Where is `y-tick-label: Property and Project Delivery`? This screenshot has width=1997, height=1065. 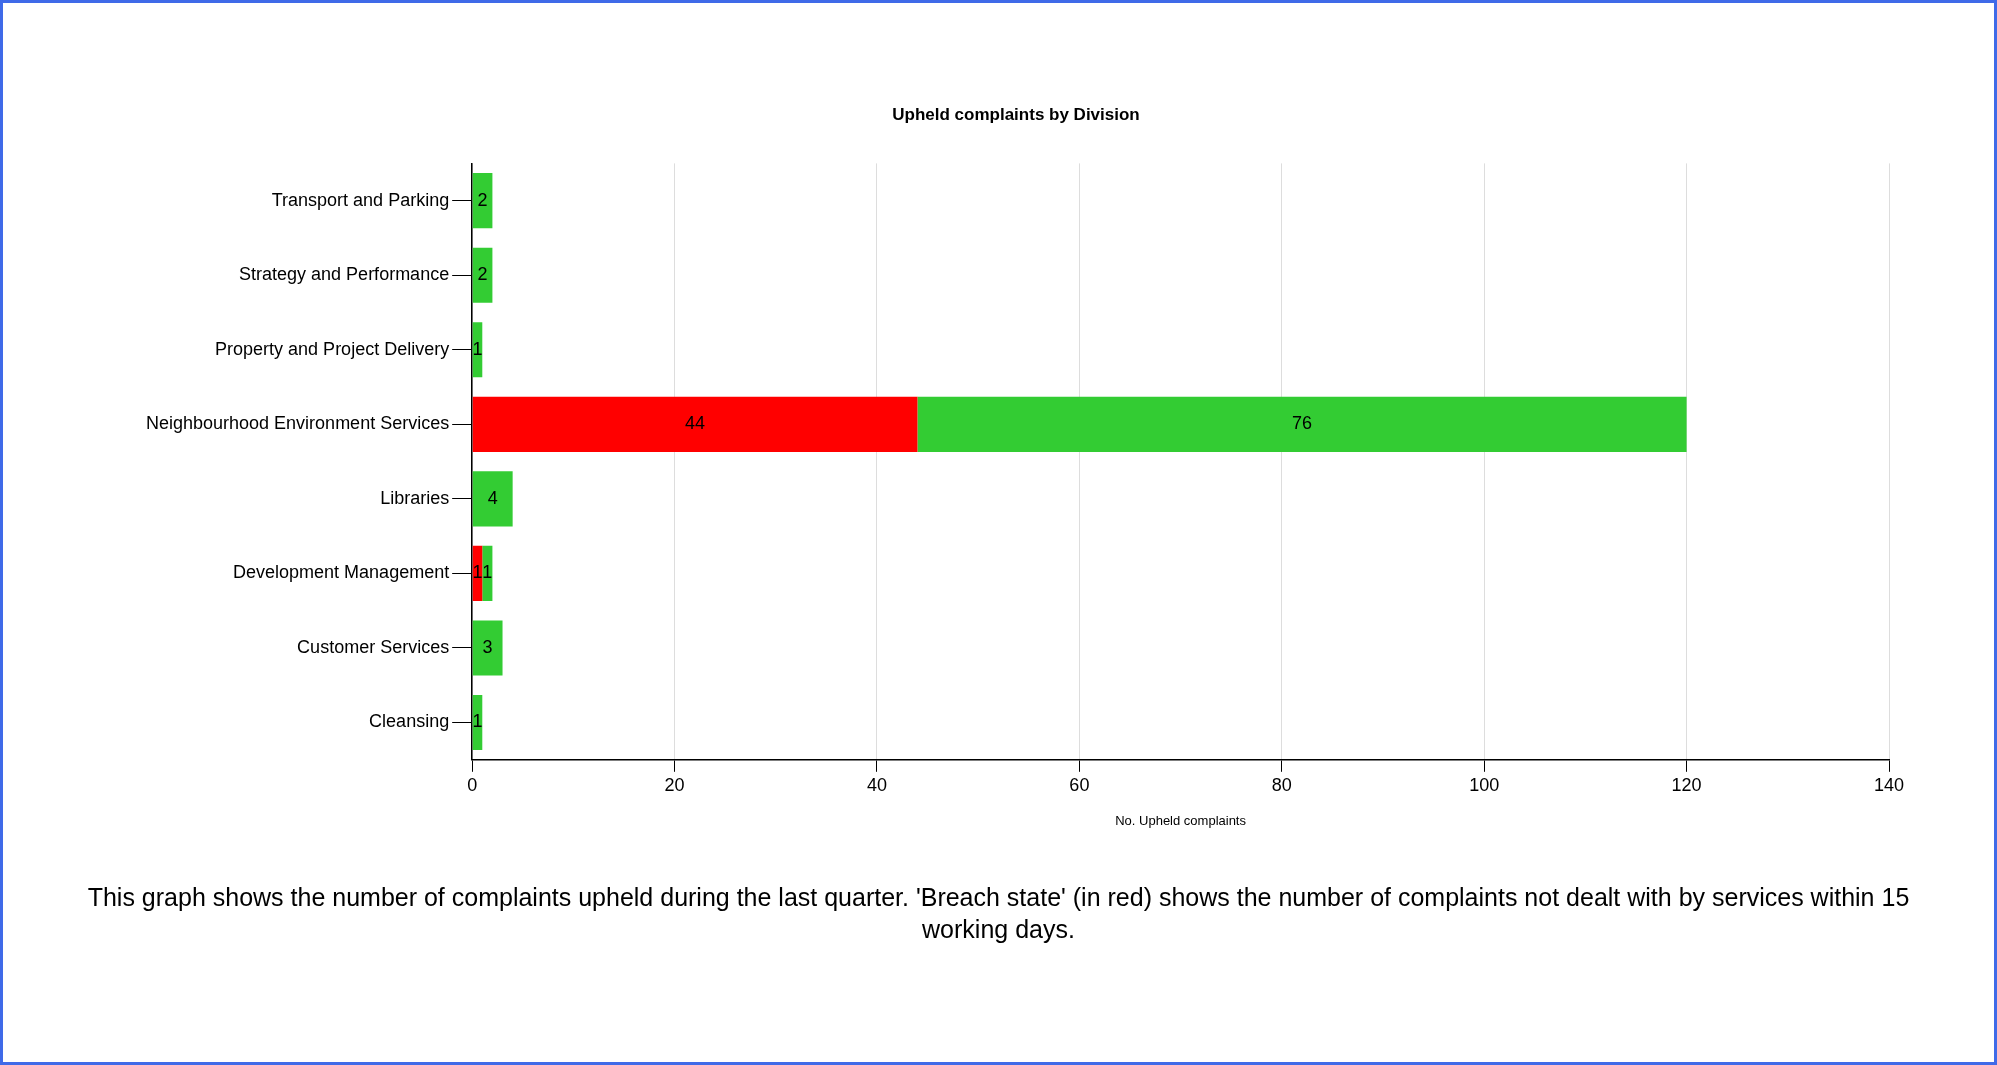 y-tick-label: Property and Project Delivery is located at coordinates (332, 348).